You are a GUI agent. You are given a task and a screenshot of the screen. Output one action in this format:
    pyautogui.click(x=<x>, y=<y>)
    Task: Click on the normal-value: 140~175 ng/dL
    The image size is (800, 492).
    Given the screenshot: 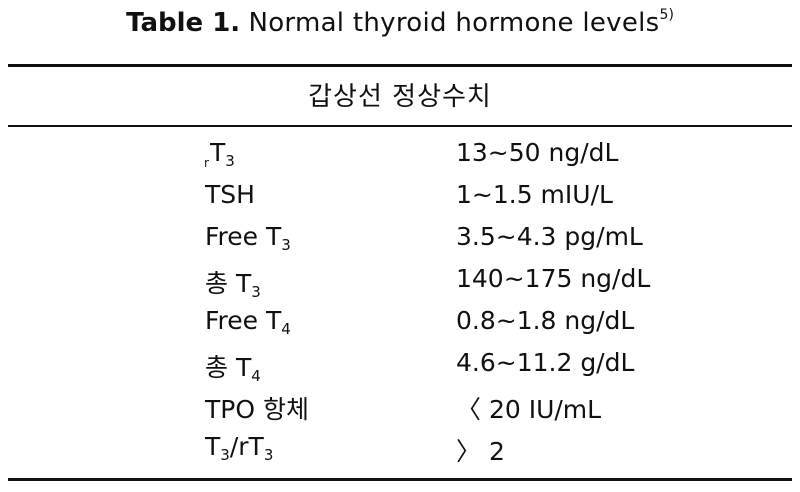 What is the action you would take?
    pyautogui.click(x=553, y=278)
    